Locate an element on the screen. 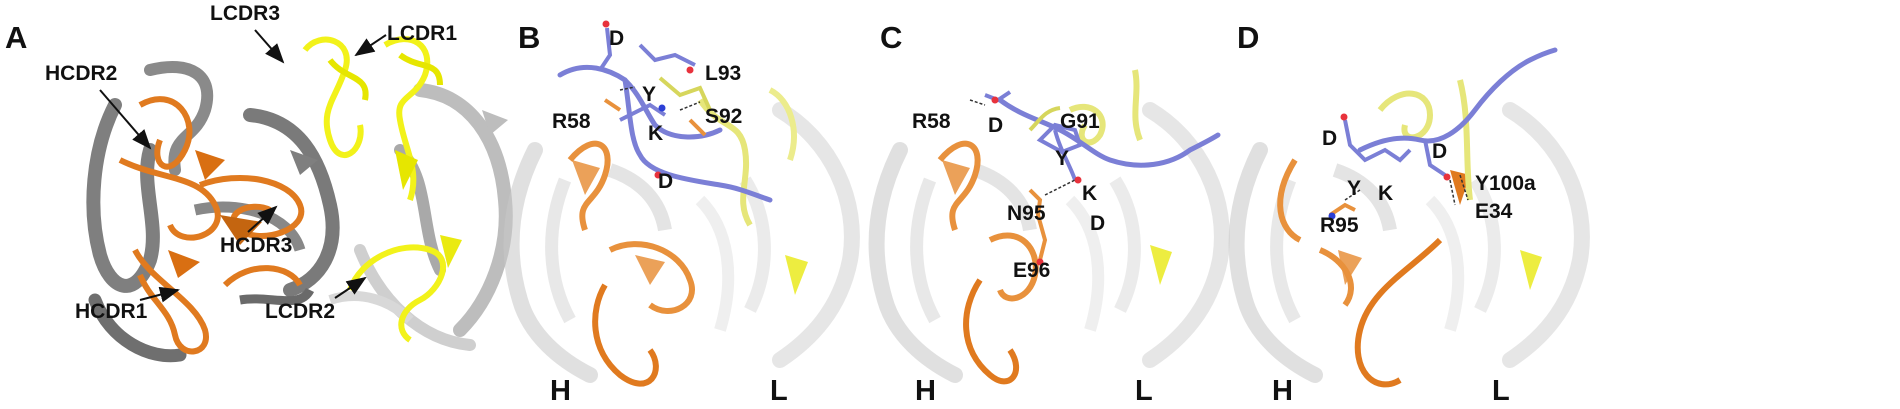 This screenshot has width=1900, height=409. label-c-g91: G91 is located at coordinates (1080, 121).